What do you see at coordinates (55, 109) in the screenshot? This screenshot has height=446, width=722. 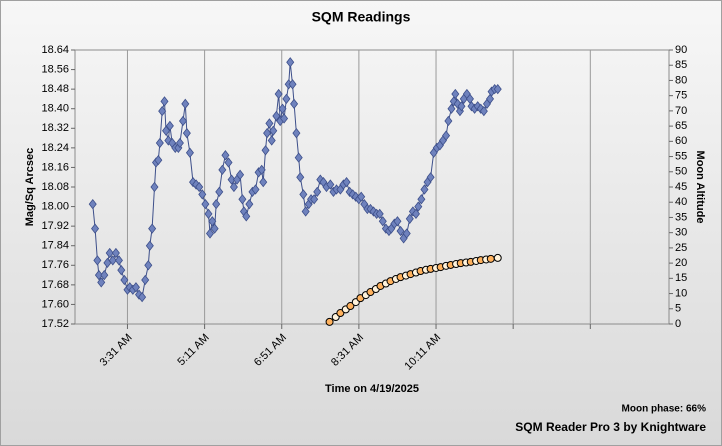 I see `y-tick-label: 18.40` at bounding box center [55, 109].